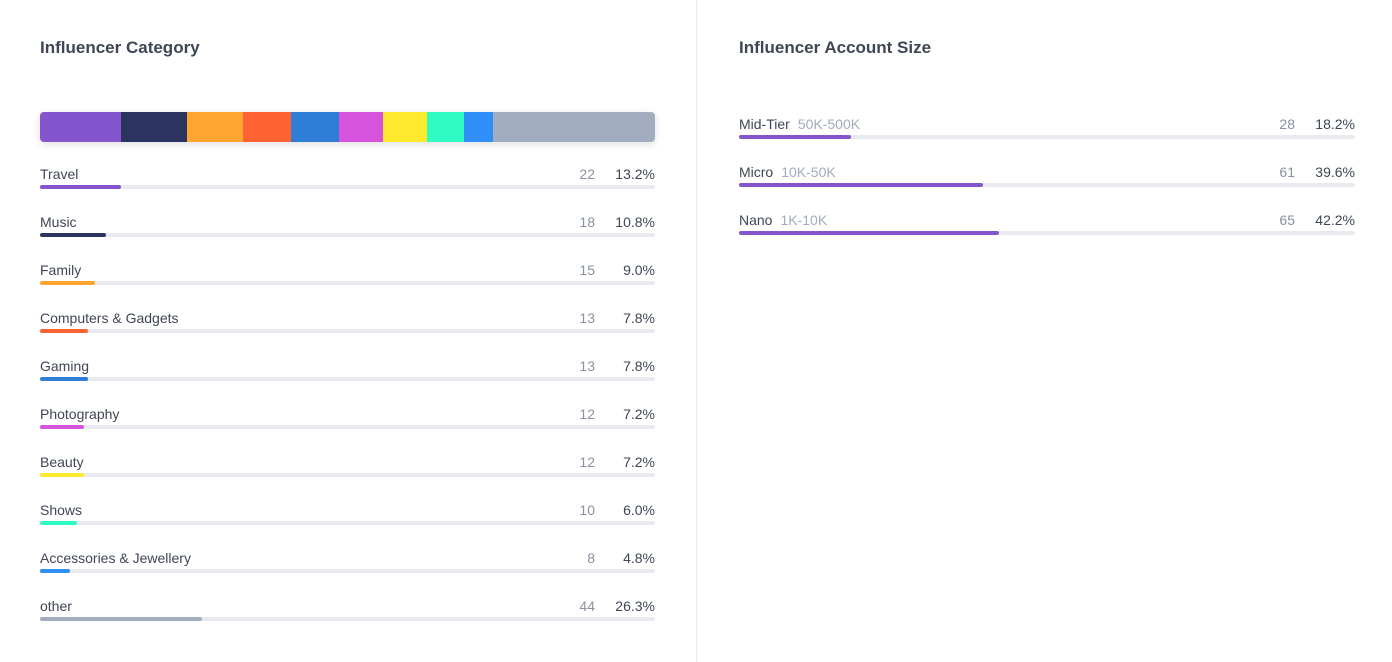  I want to click on category-count: 18, so click(587, 222).